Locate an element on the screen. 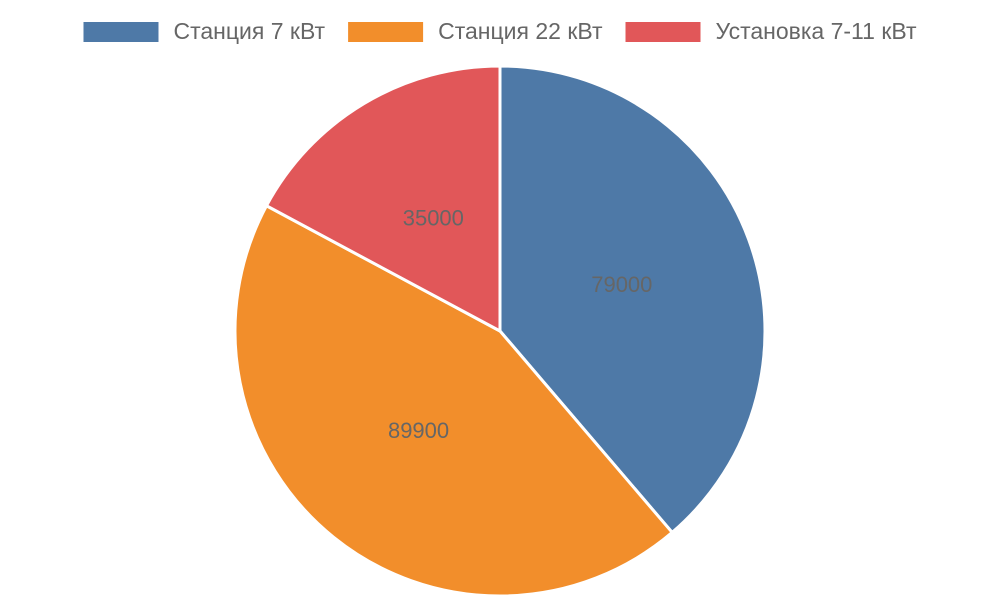 This screenshot has height=600, width=1000. legend-label: Станция 7 кВт is located at coordinates (249, 31).